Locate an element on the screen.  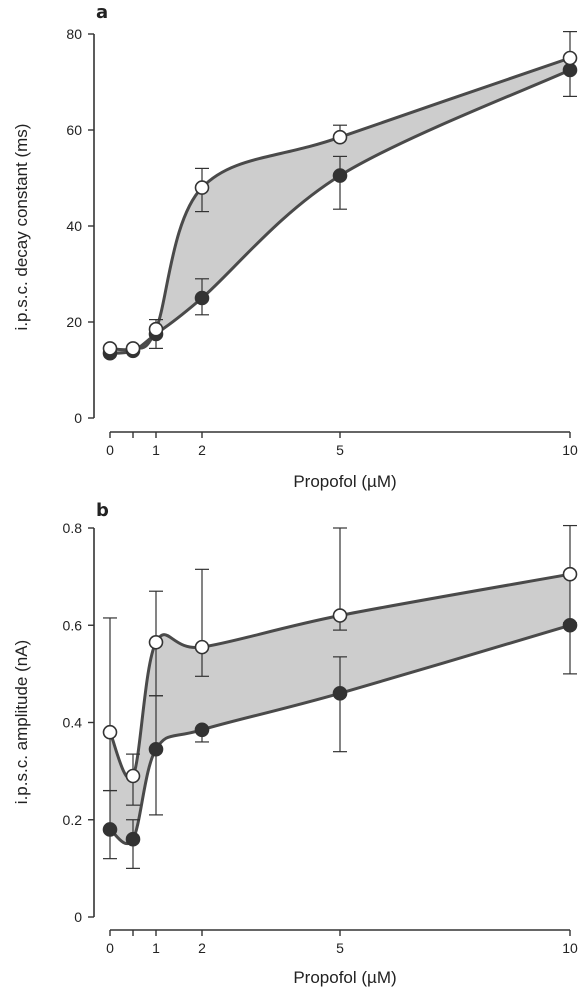
y-tick-label: 40 is located at coordinates (74, 226).